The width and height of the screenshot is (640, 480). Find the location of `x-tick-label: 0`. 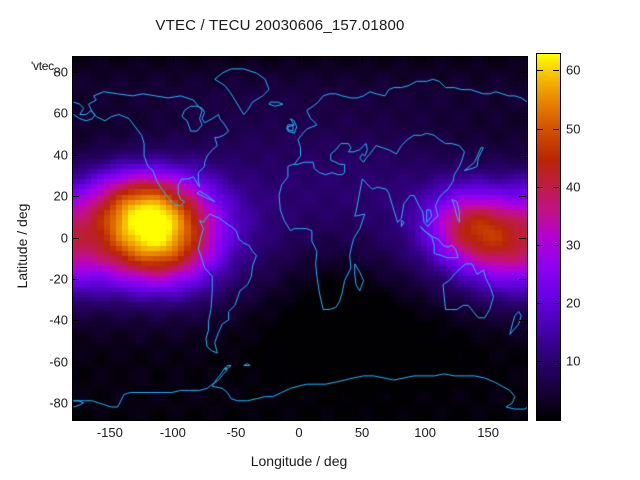

x-tick-label: 0 is located at coordinates (299, 432).